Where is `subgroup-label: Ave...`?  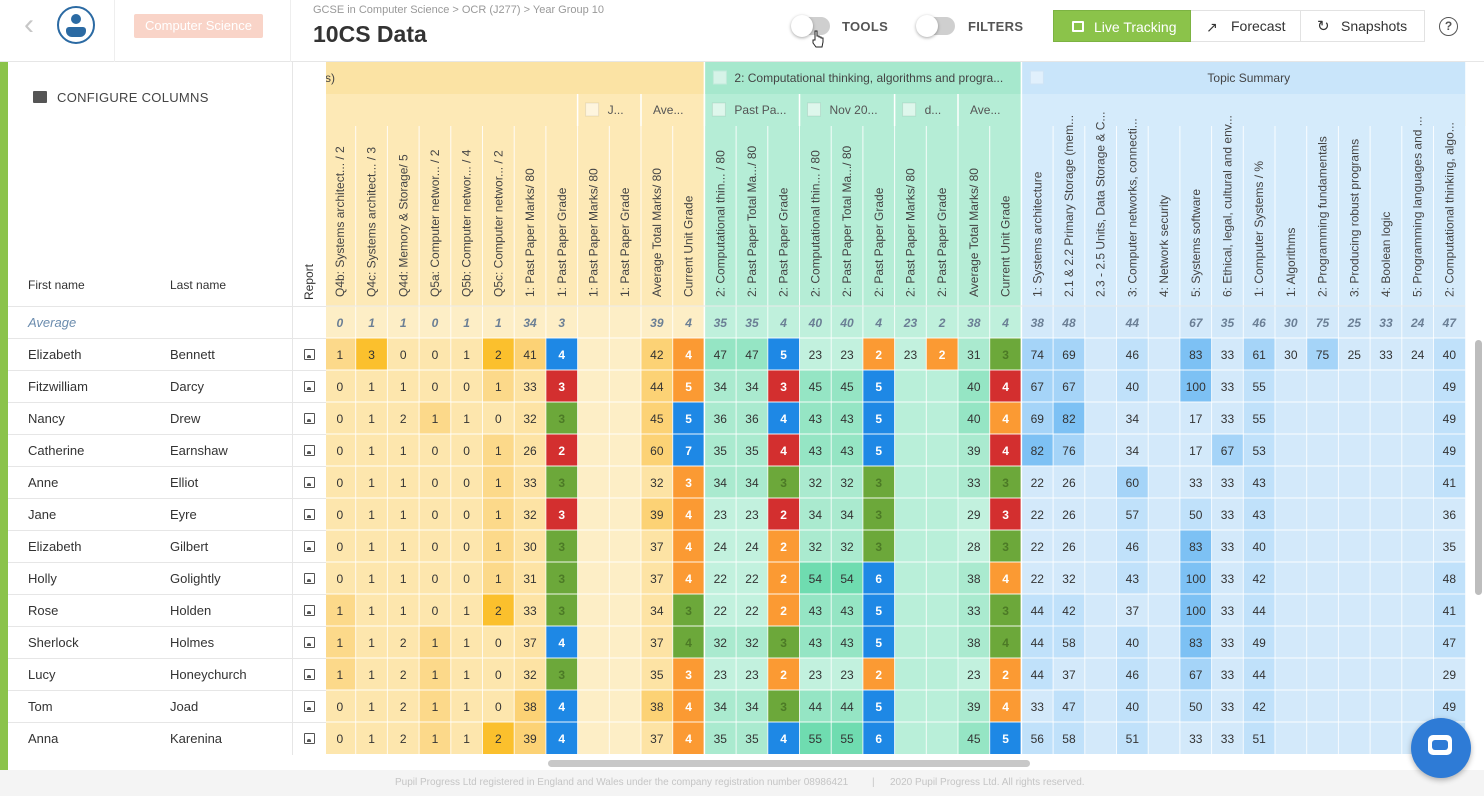 subgroup-label: Ave... is located at coordinates (668, 110).